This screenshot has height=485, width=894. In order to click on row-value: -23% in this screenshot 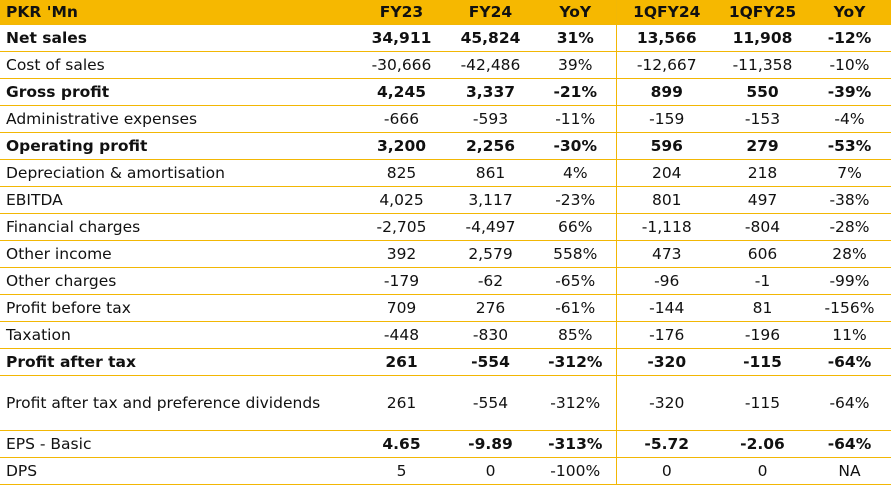, I will do `click(576, 200)`.